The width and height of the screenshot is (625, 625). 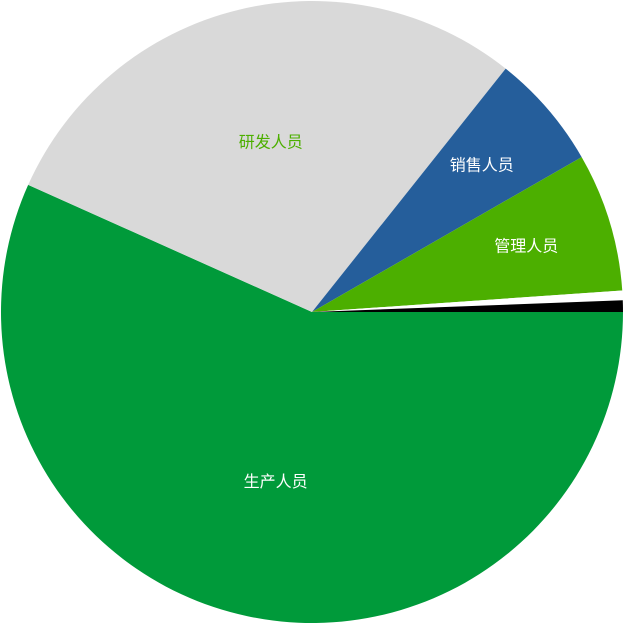 I want to click on slice-label: 销售人员, so click(x=482, y=165).